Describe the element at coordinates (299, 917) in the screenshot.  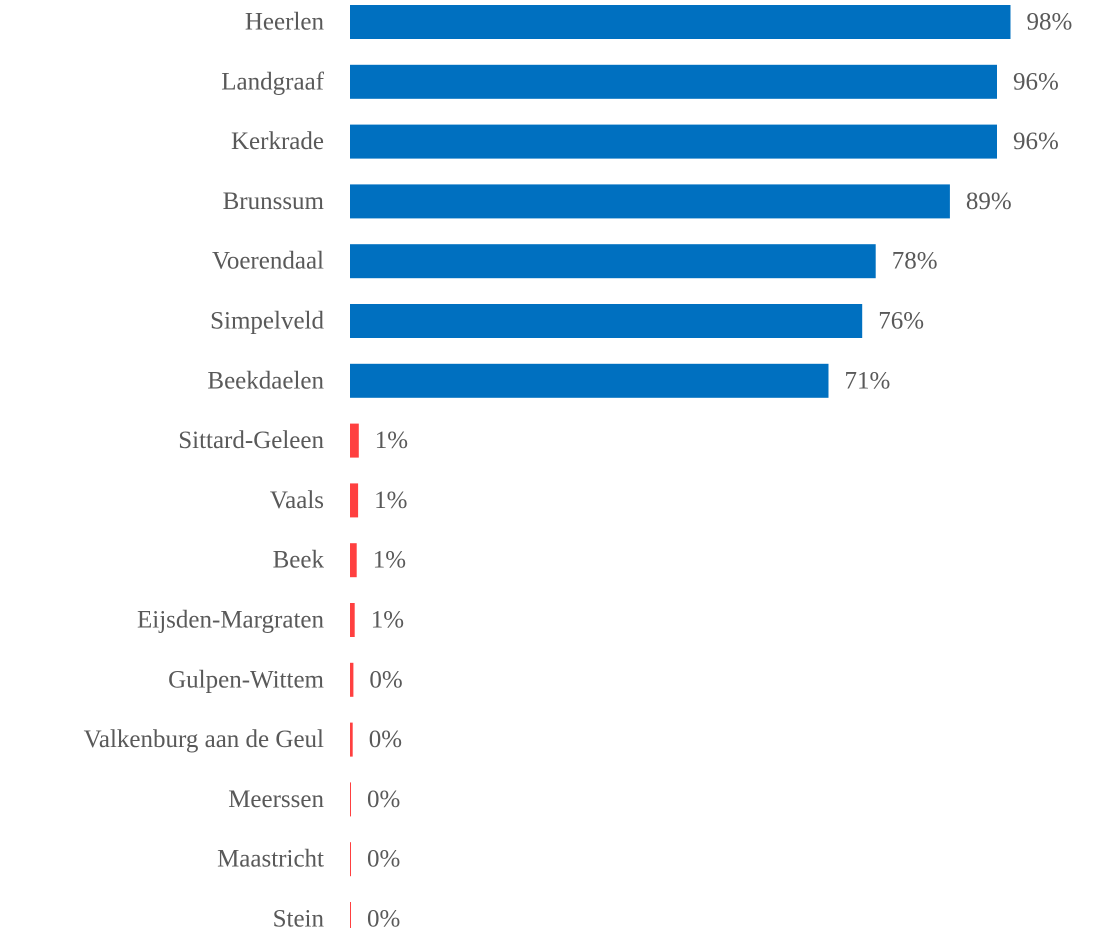
I see `category-label: Stein` at that location.